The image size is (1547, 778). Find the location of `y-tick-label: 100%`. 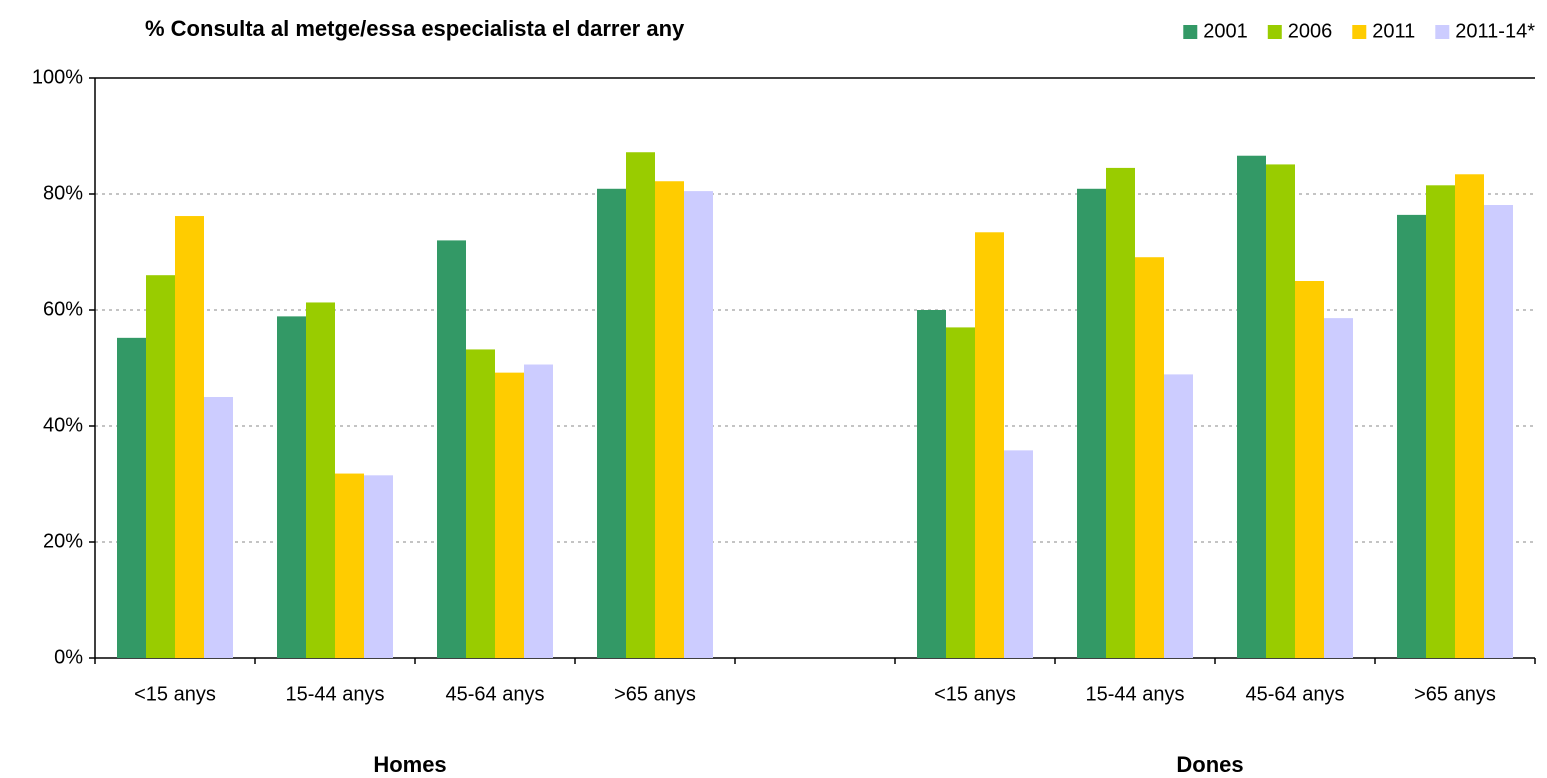

y-tick-label: 100% is located at coordinates (57, 77).